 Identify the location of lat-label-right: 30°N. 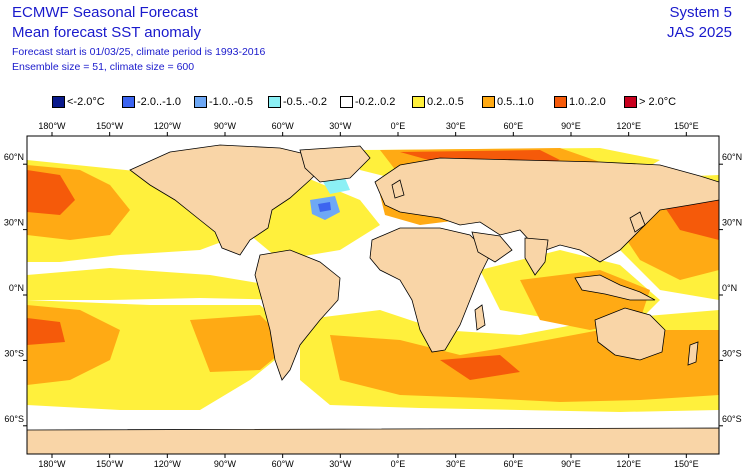
(732, 223).